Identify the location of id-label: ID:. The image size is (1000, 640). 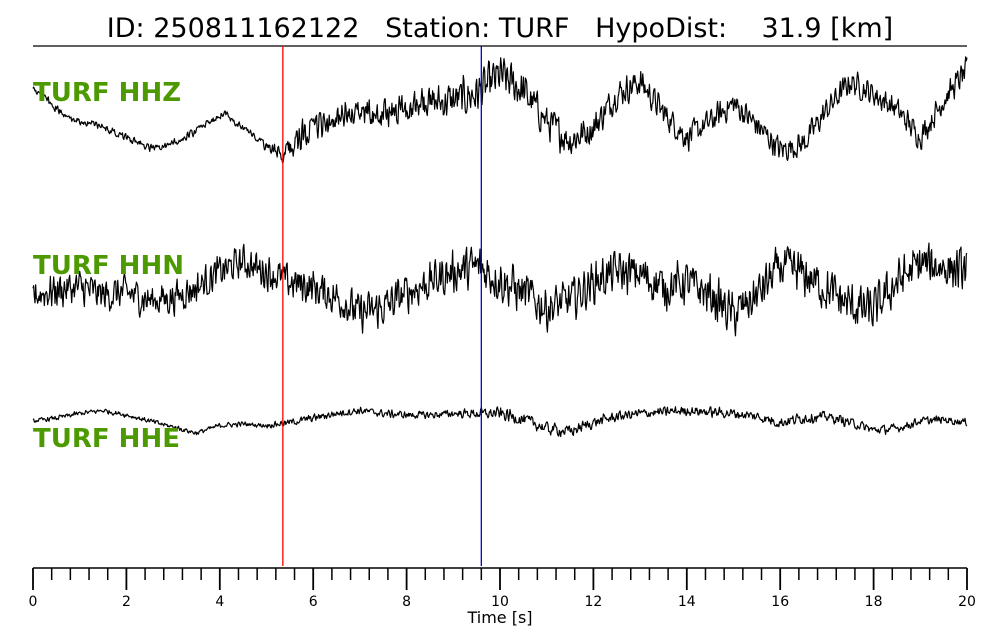
(126, 28).